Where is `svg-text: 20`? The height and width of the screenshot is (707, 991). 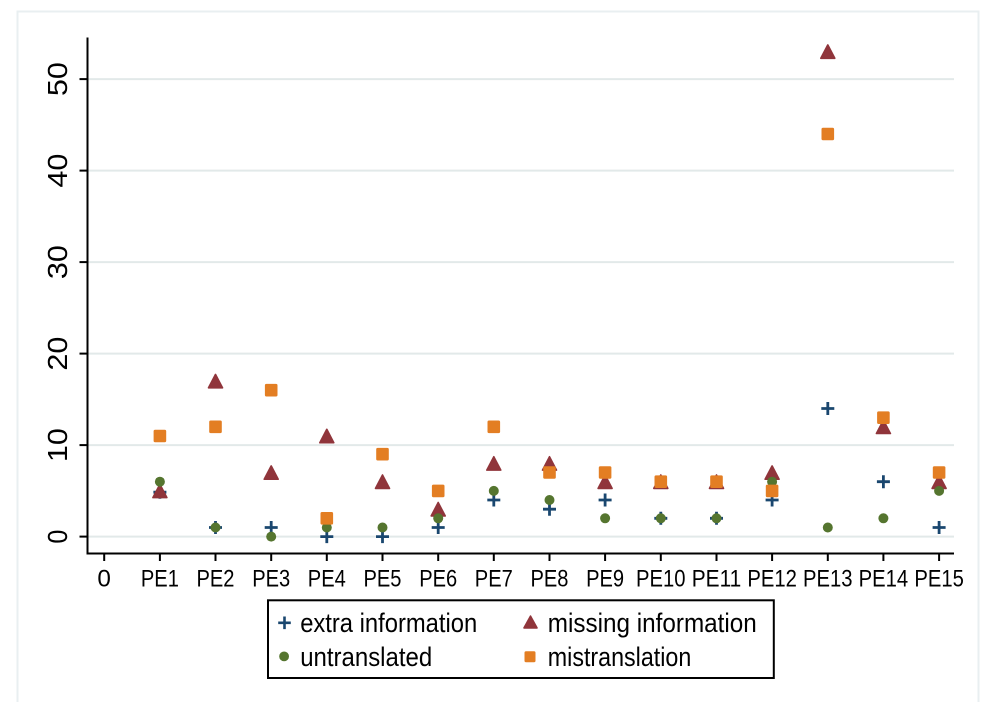
svg-text: 20 is located at coordinates (57, 354).